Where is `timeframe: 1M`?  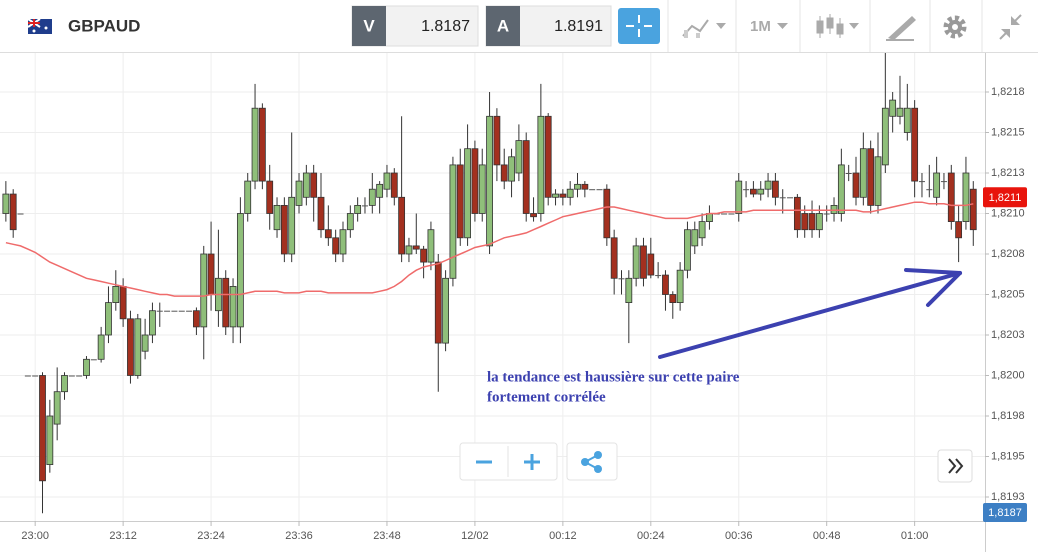 timeframe: 1M is located at coordinates (760, 26).